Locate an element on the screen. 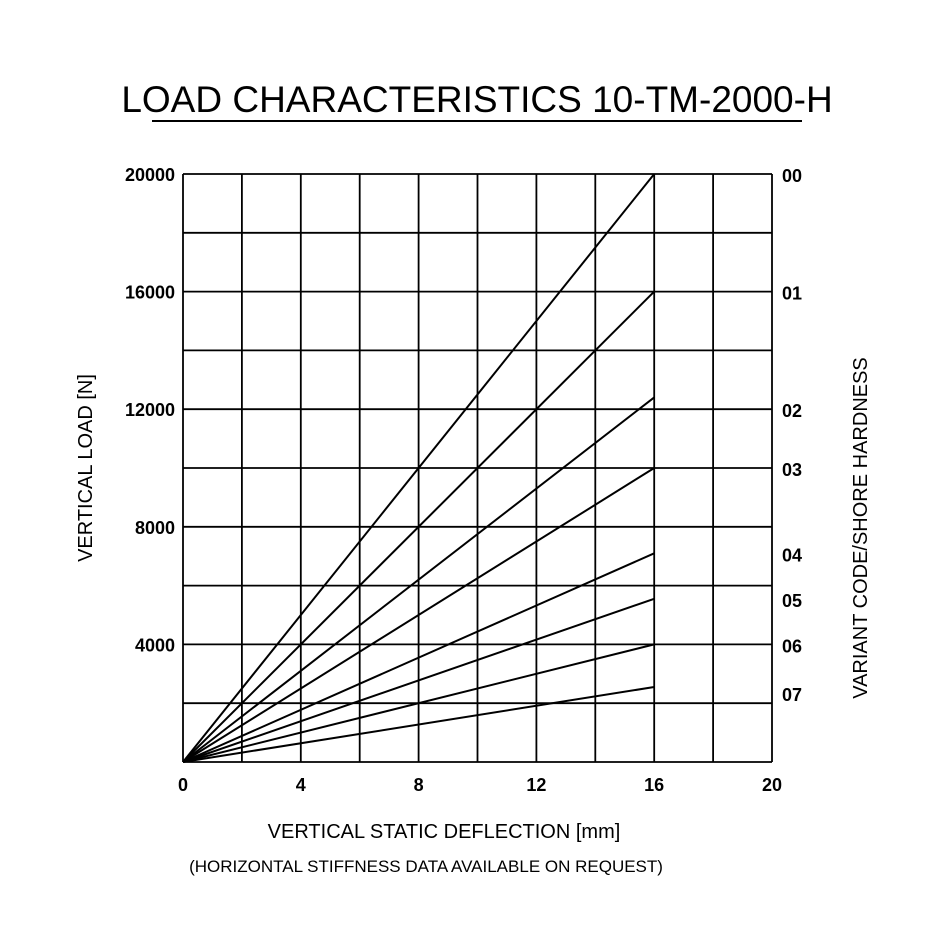 Image resolution: width=931 pixels, height=934 pixels. x-axis-label: VERTICAL STATIC DEFLECTION [mm] is located at coordinates (444, 832).